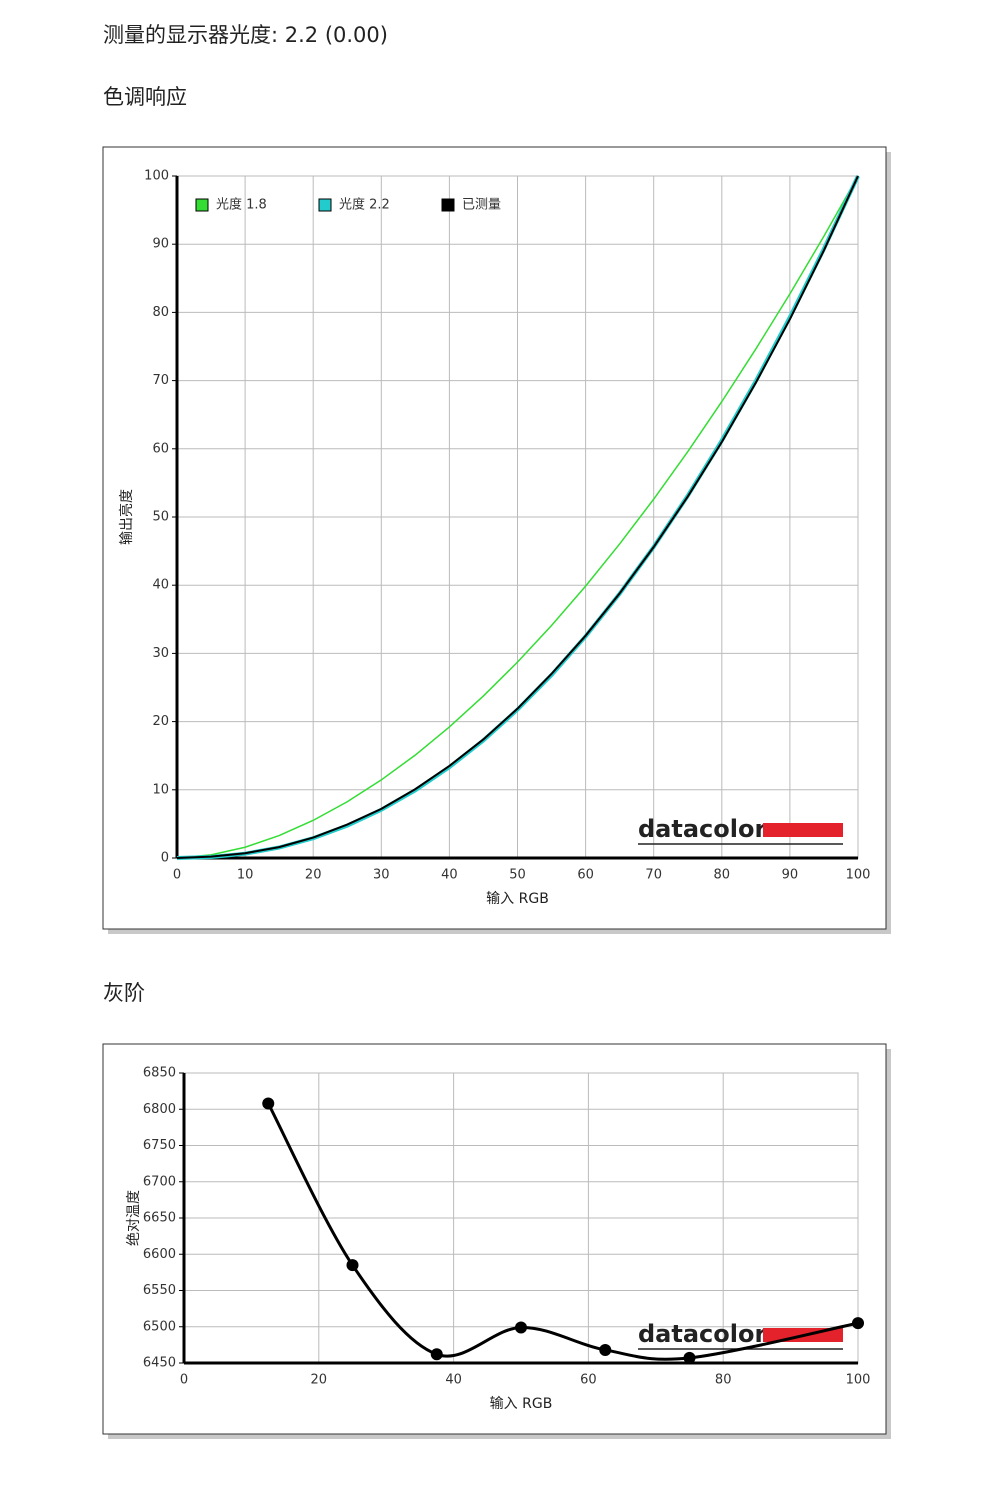 The image size is (1000, 1489). Describe the element at coordinates (653, 875) in the screenshot. I see `x-tick-label: 70` at that location.